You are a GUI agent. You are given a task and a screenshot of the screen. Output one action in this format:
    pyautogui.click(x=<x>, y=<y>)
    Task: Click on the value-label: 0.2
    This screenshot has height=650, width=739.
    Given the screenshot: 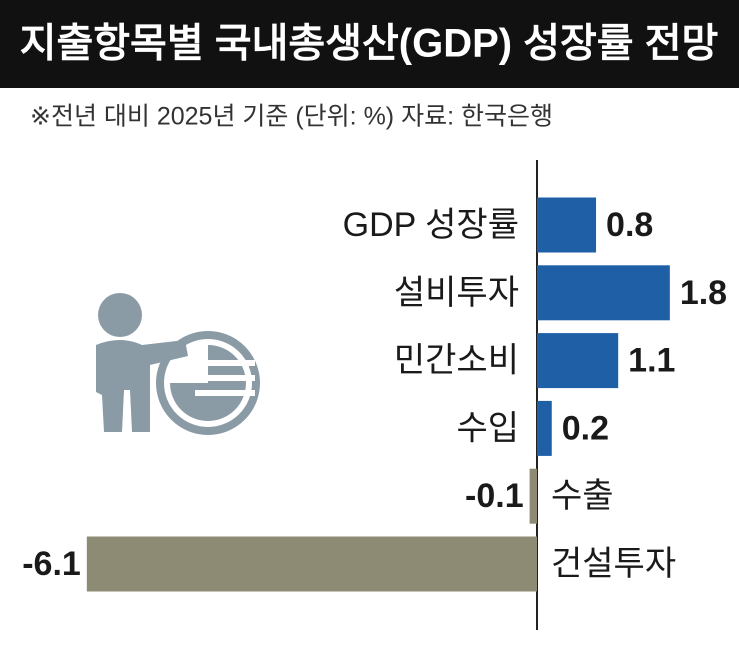 What is the action you would take?
    pyautogui.click(x=585, y=428)
    